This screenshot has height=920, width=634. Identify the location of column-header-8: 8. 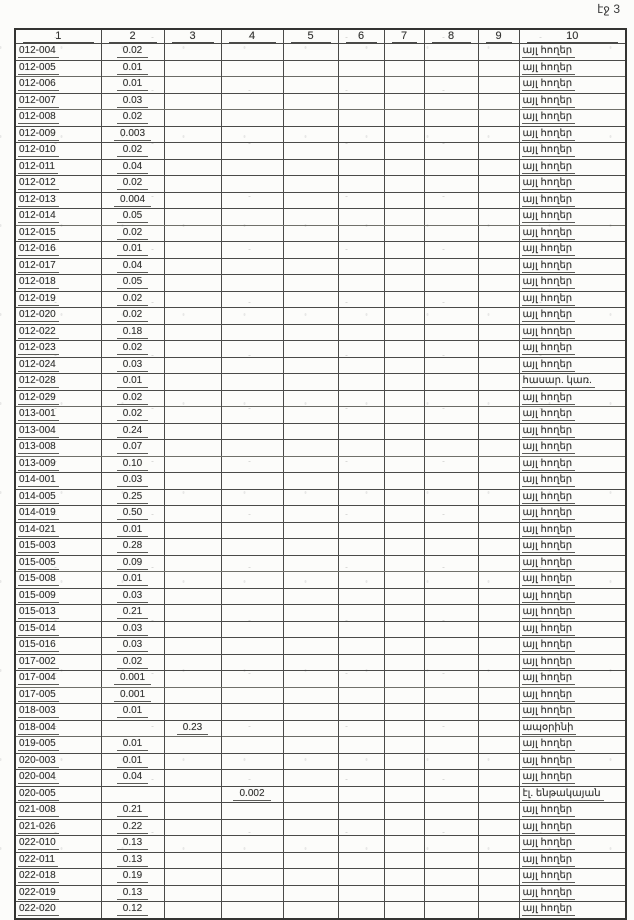
(451, 36).